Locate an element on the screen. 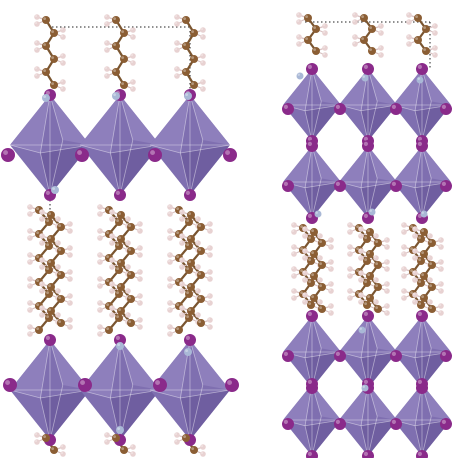 This screenshot has width=458, height=458. right-top-chain-0-carbon is located at coordinates (308, 40).